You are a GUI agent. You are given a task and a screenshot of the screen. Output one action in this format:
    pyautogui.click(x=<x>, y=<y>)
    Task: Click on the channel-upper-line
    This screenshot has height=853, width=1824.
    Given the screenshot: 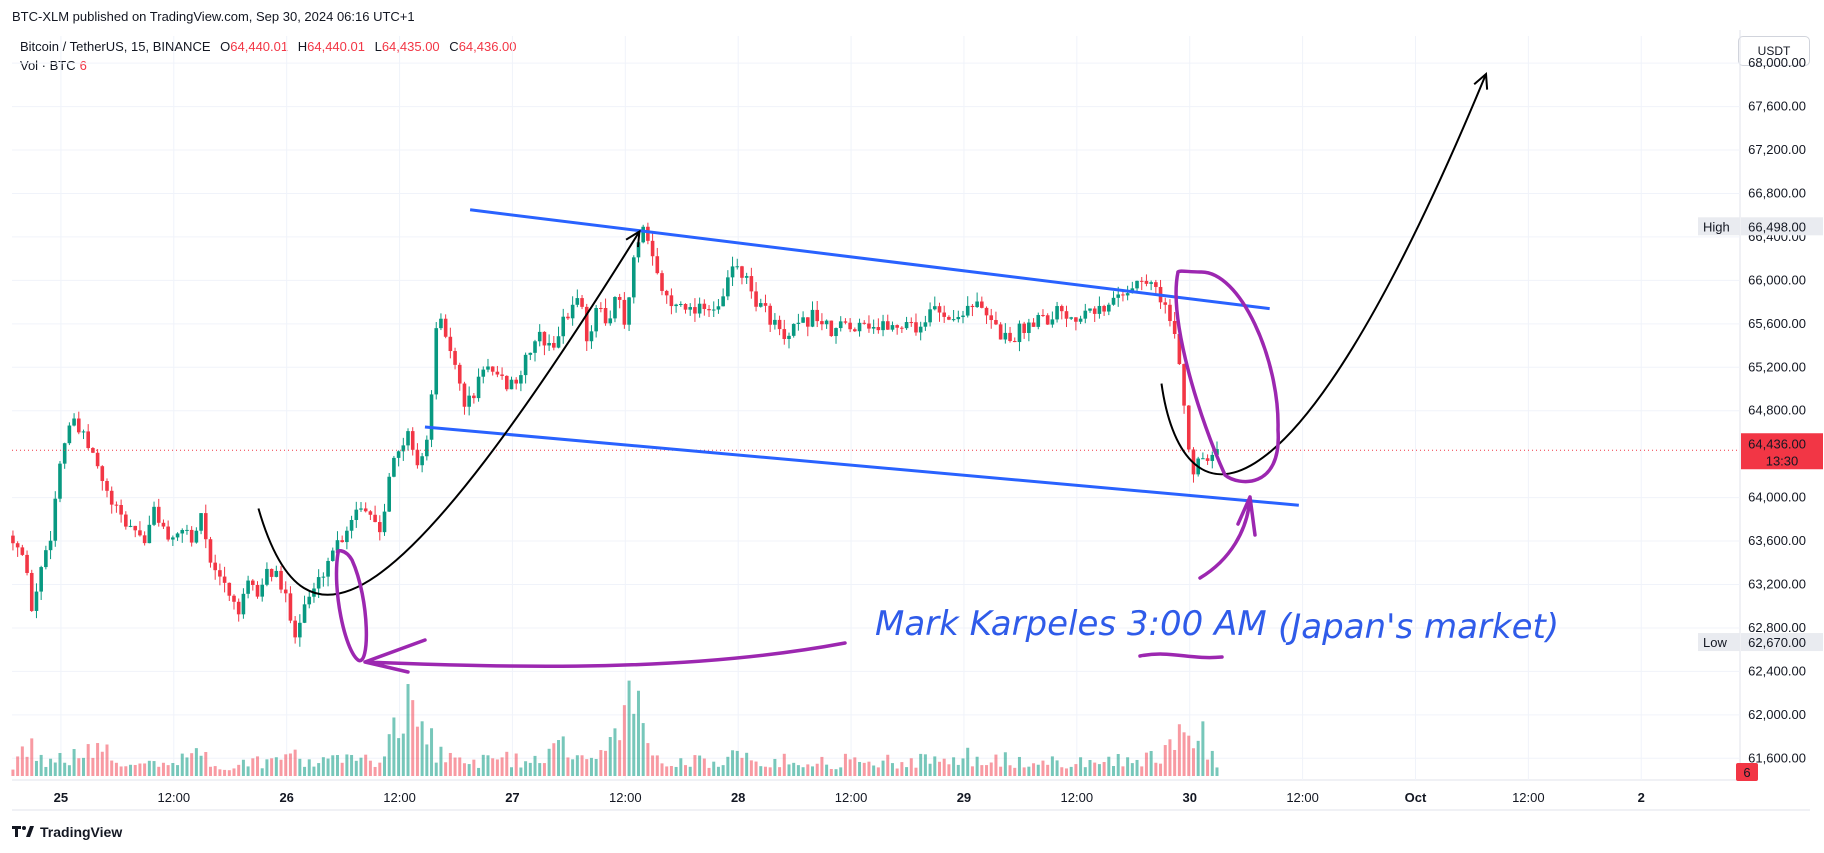 What is the action you would take?
    pyautogui.click(x=869, y=259)
    